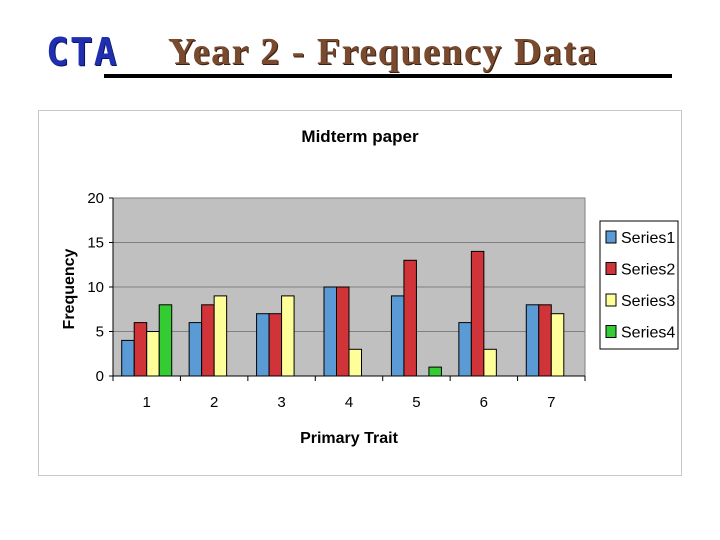  Describe the element at coordinates (82, 52) in the screenshot. I see `logo: CTA` at that location.